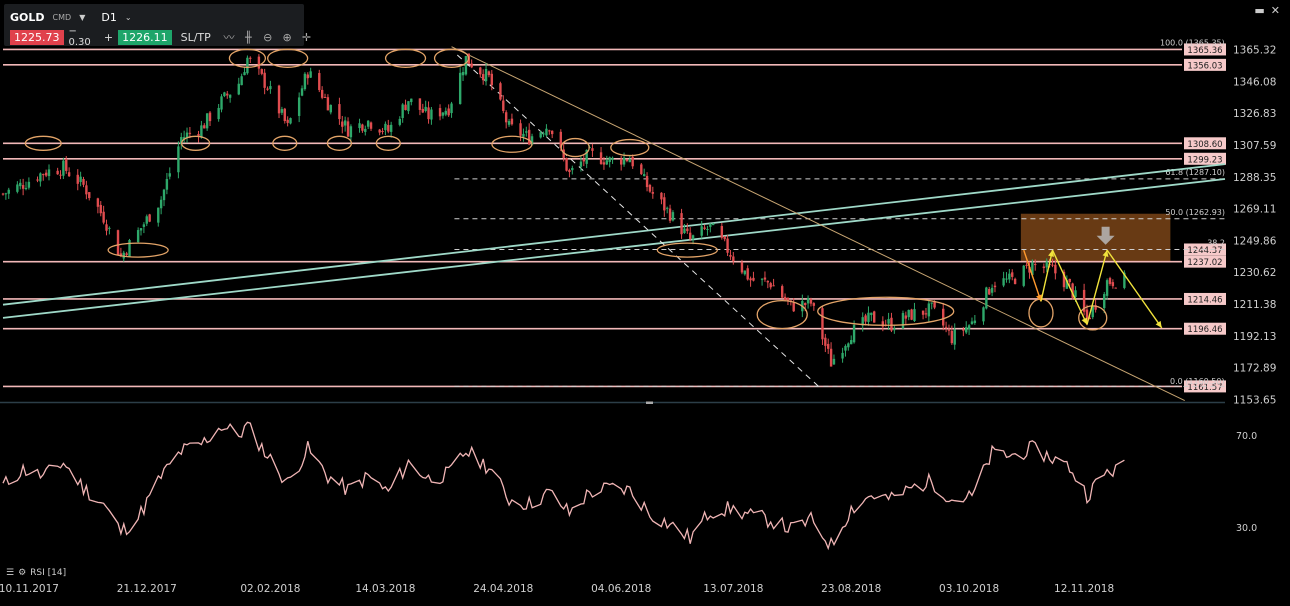 This screenshot has width=1290, height=606. I want to click on settings-gear-icon: ⚙, so click(22, 573).